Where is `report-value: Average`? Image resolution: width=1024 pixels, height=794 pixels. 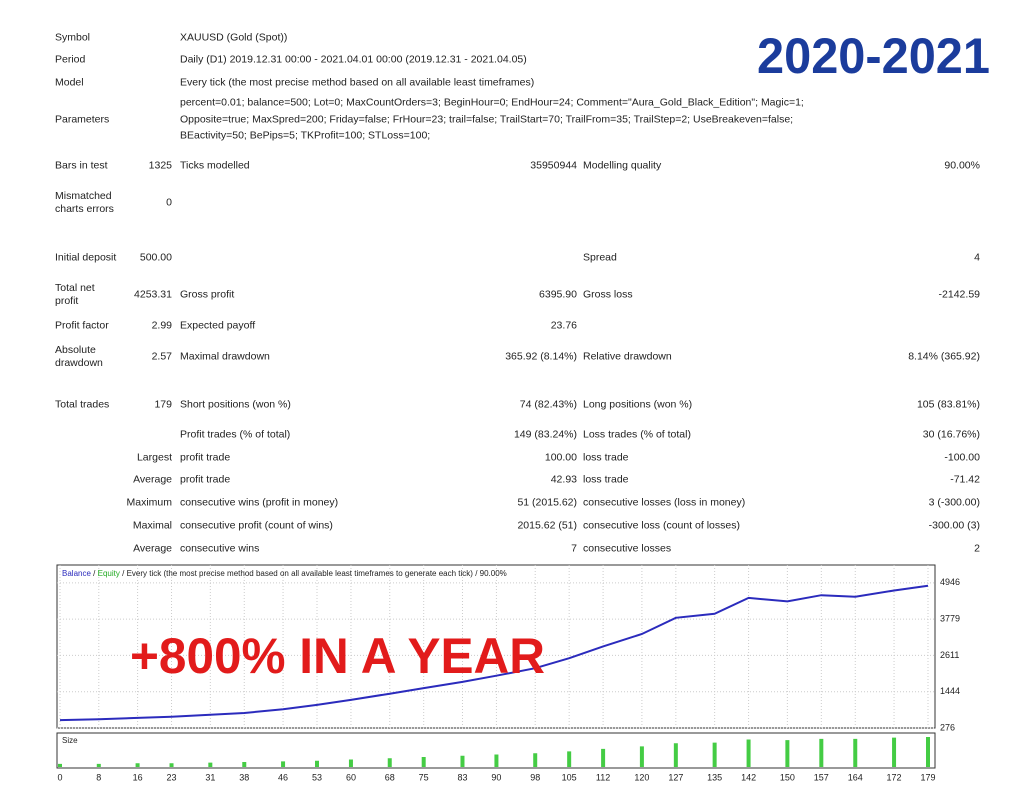 report-value: Average is located at coordinates (152, 479).